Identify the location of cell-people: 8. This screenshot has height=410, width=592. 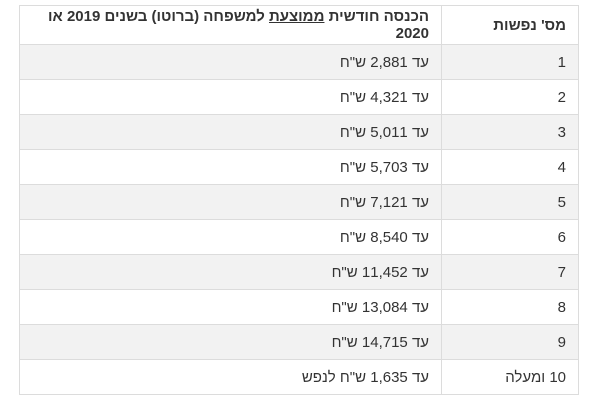
(510, 307).